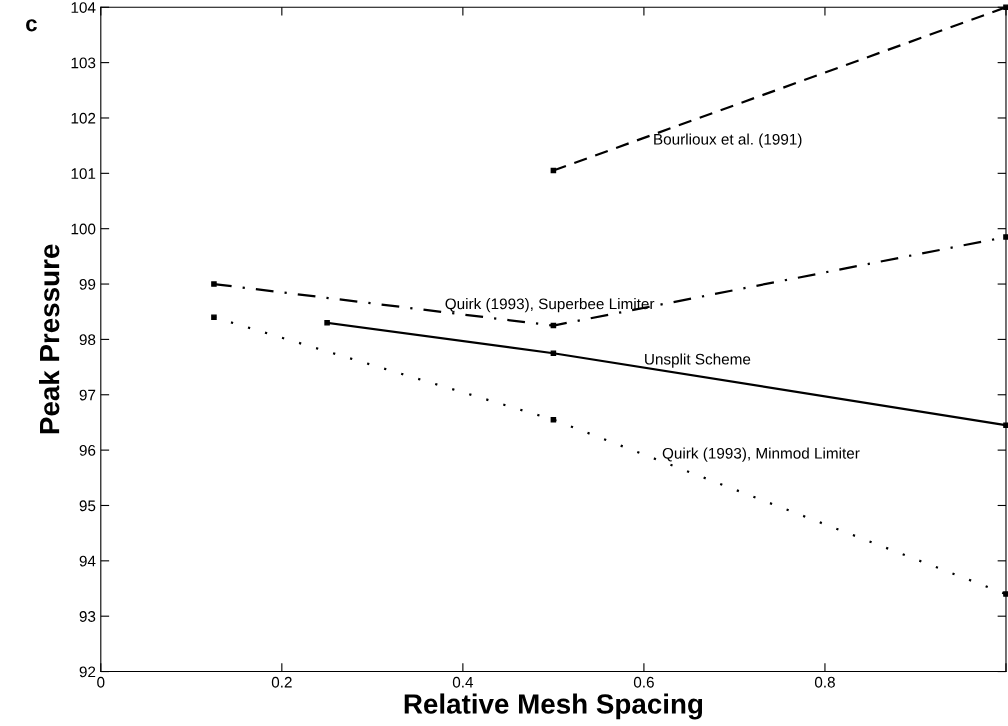 This screenshot has height=726, width=1008. What do you see at coordinates (550, 305) in the screenshot?
I see `annotation: Quirk (1993), Superbee Limiter` at bounding box center [550, 305].